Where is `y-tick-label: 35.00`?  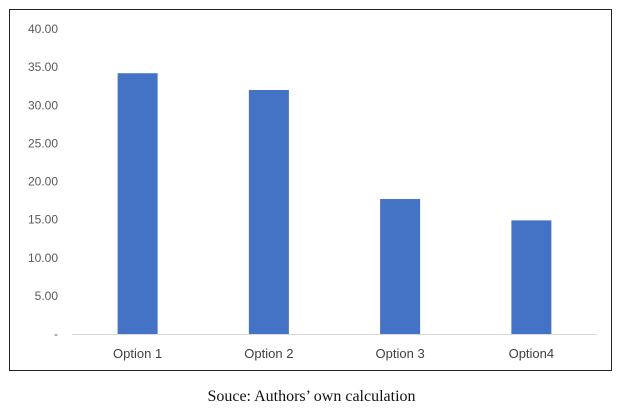 y-tick-label: 35.00 is located at coordinates (43, 67).